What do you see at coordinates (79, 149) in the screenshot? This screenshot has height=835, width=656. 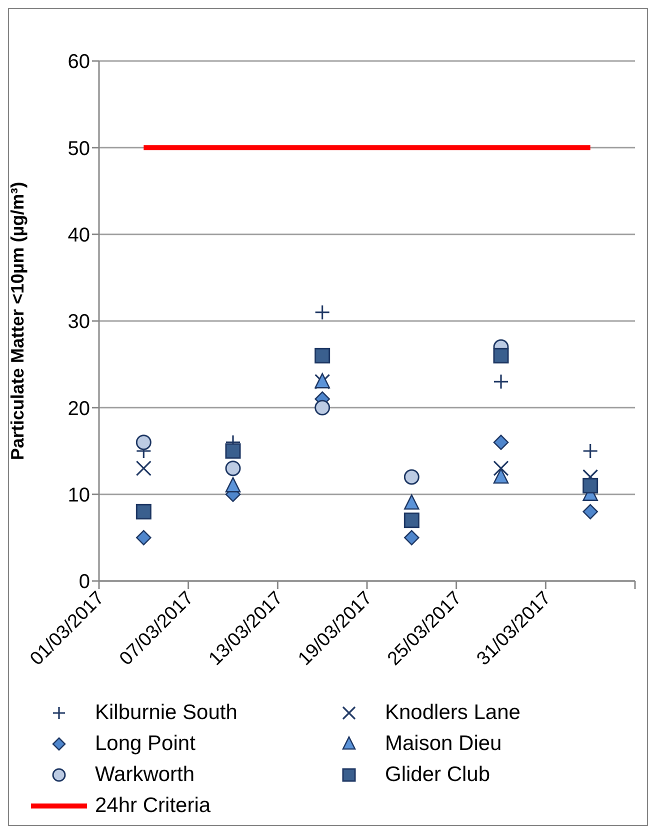 I see `y-tick-label: 50` at bounding box center [79, 149].